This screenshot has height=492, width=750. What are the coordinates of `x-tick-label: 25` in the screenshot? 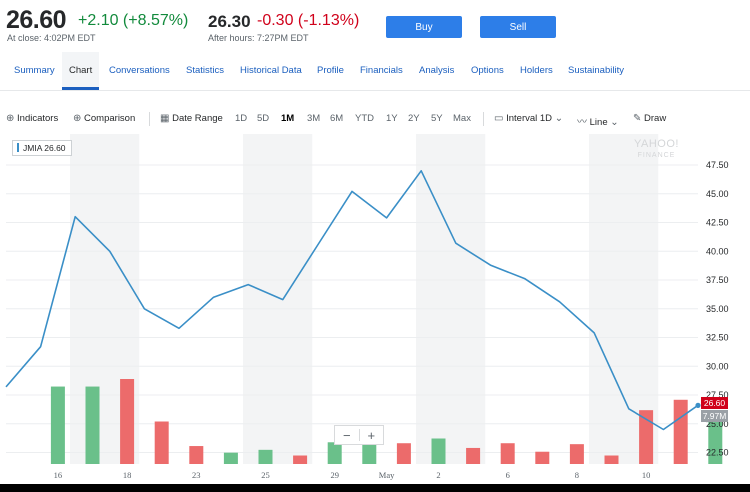 It's located at (265, 475).